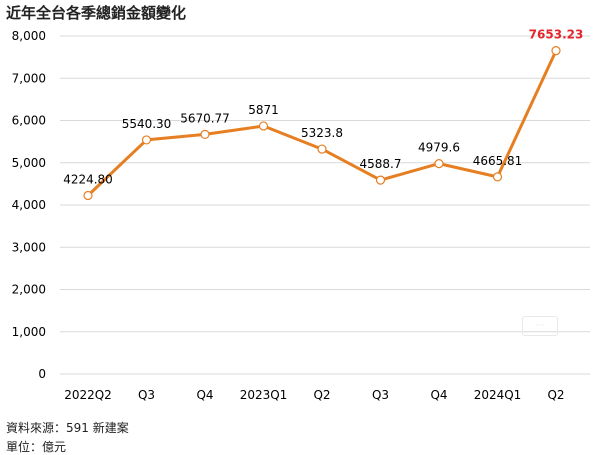 The image size is (600, 455). I want to click on data-label: 5540.30, so click(147, 124).